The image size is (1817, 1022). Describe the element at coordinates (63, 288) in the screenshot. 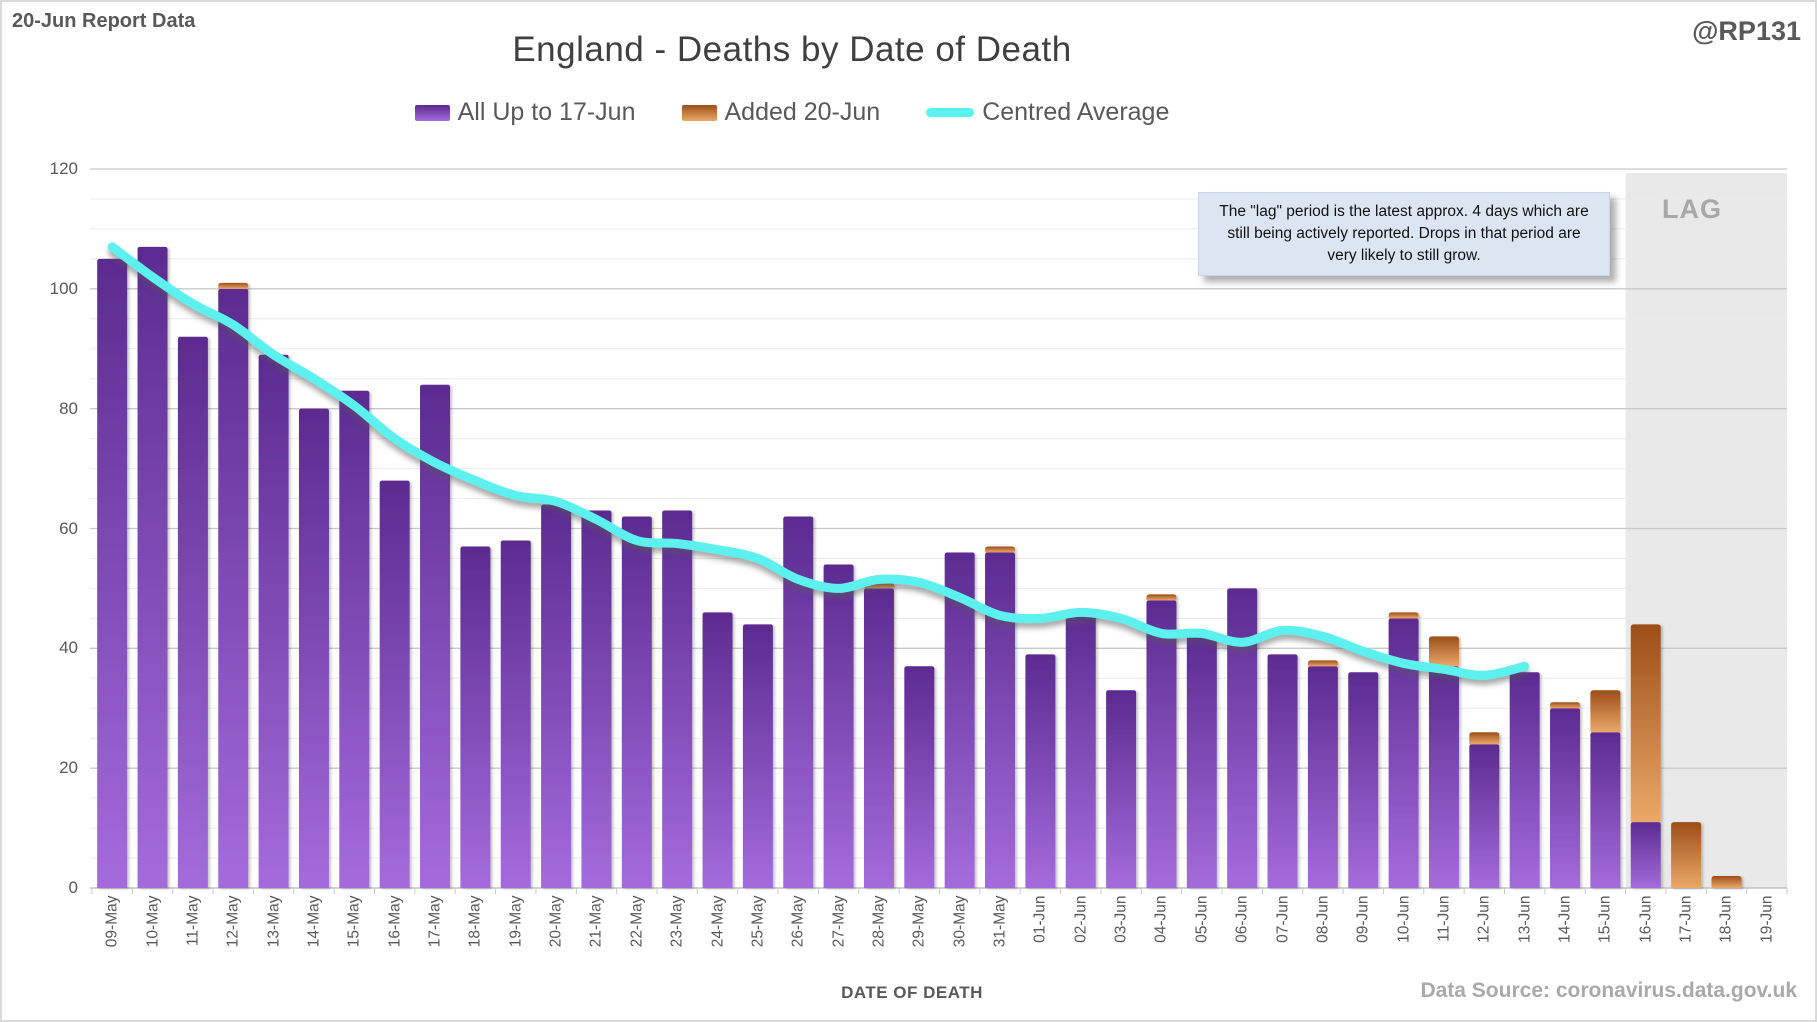

I see `y-axis-label-100: 100` at that location.